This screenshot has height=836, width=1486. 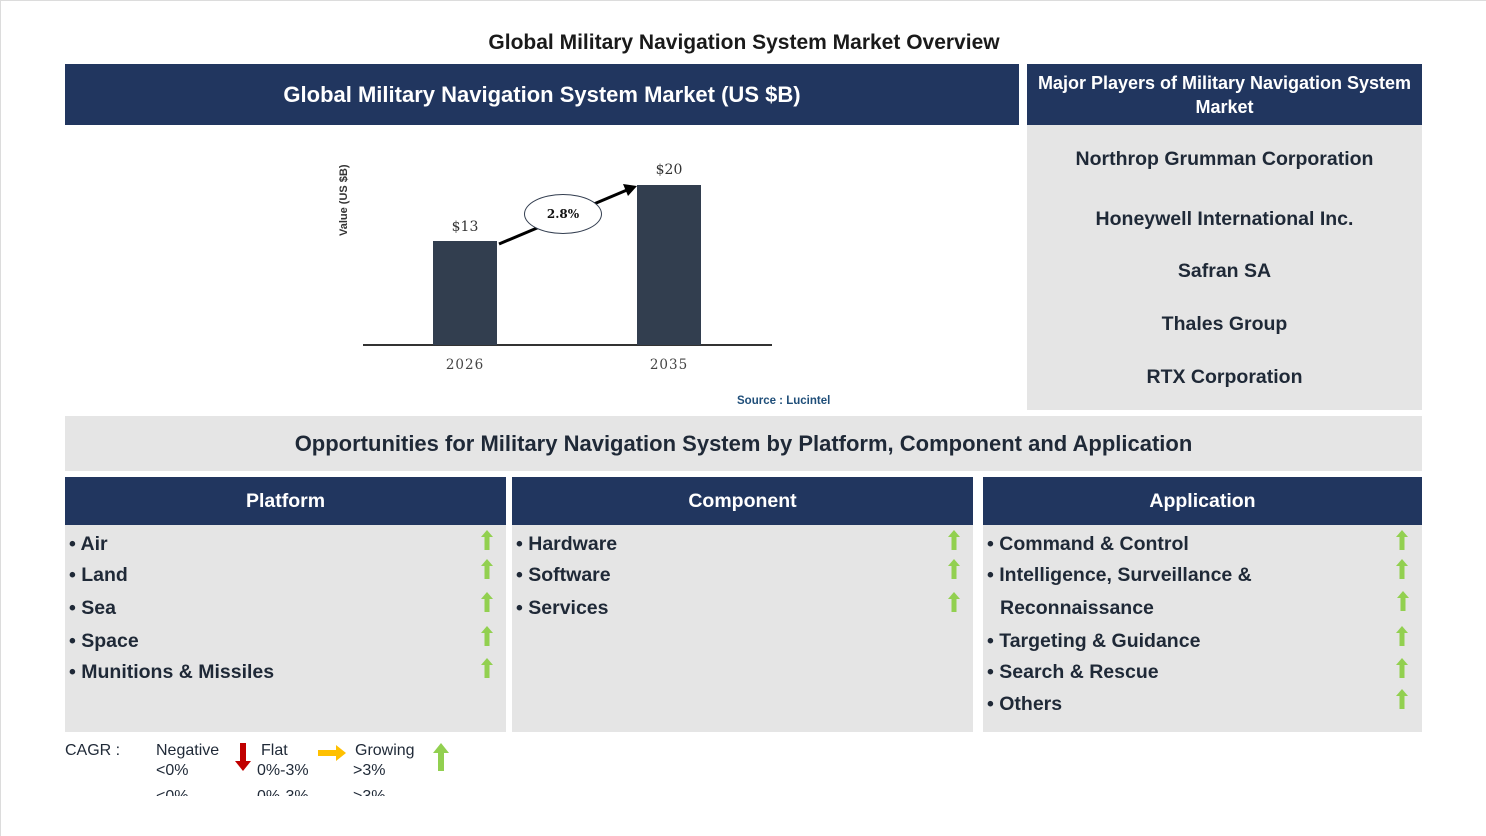 What do you see at coordinates (1077, 608) in the screenshot?
I see `list-item-continuation: Reconnaissance` at bounding box center [1077, 608].